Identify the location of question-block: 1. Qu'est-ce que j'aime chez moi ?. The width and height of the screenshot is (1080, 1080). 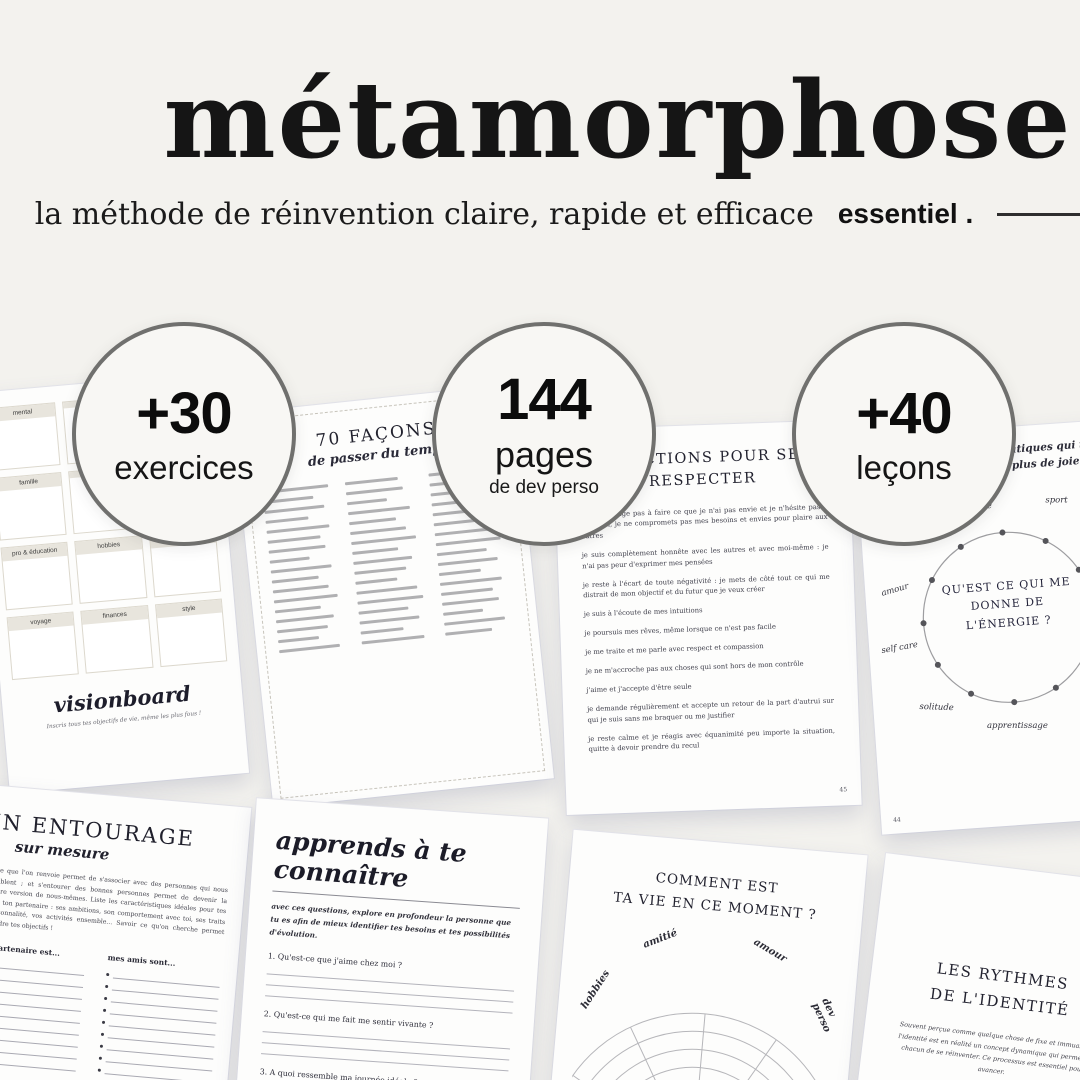
(390, 983).